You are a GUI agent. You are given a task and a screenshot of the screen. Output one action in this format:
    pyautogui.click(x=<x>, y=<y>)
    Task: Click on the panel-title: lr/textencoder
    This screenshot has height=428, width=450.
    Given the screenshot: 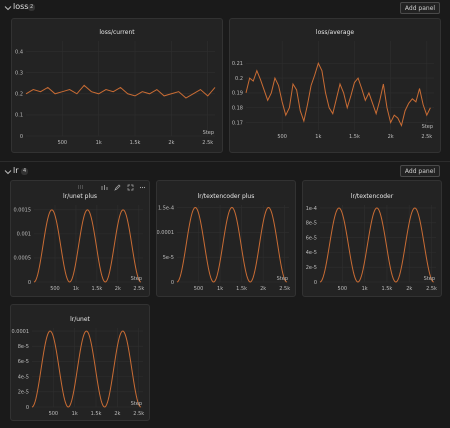 What is the action you would take?
    pyautogui.click(x=372, y=196)
    